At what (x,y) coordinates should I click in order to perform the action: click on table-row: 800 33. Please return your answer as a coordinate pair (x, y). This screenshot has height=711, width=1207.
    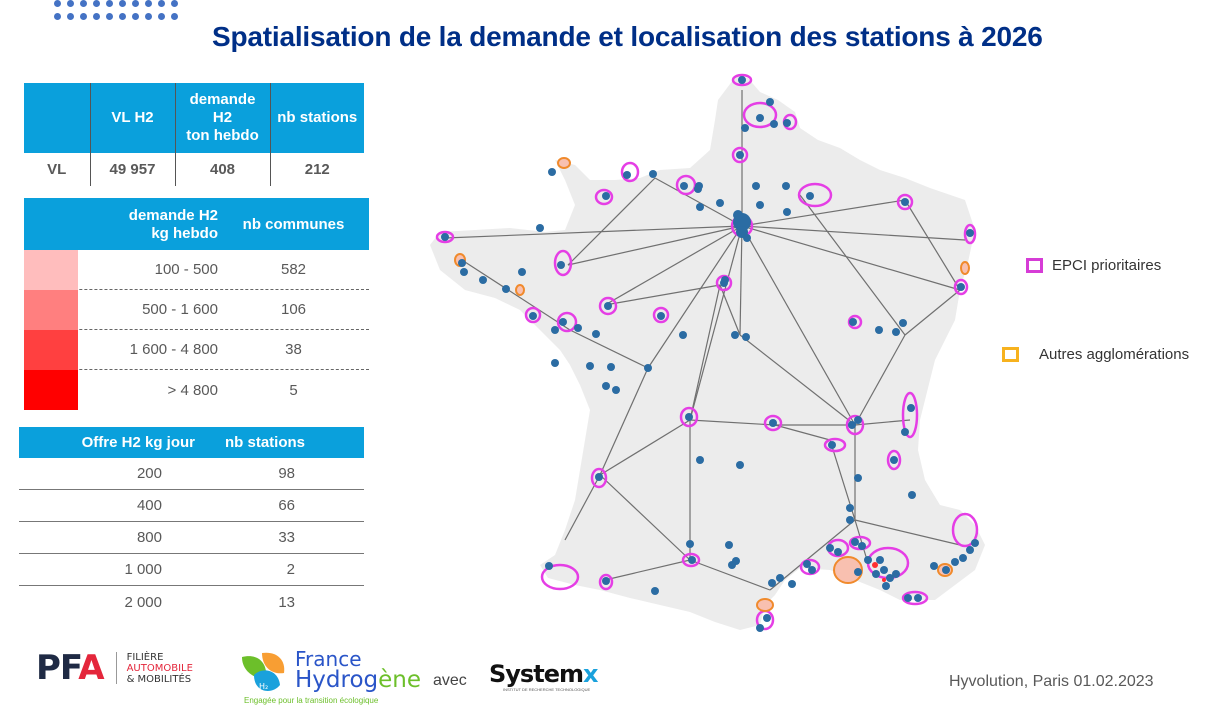
    Looking at the image, I should click on (191, 538).